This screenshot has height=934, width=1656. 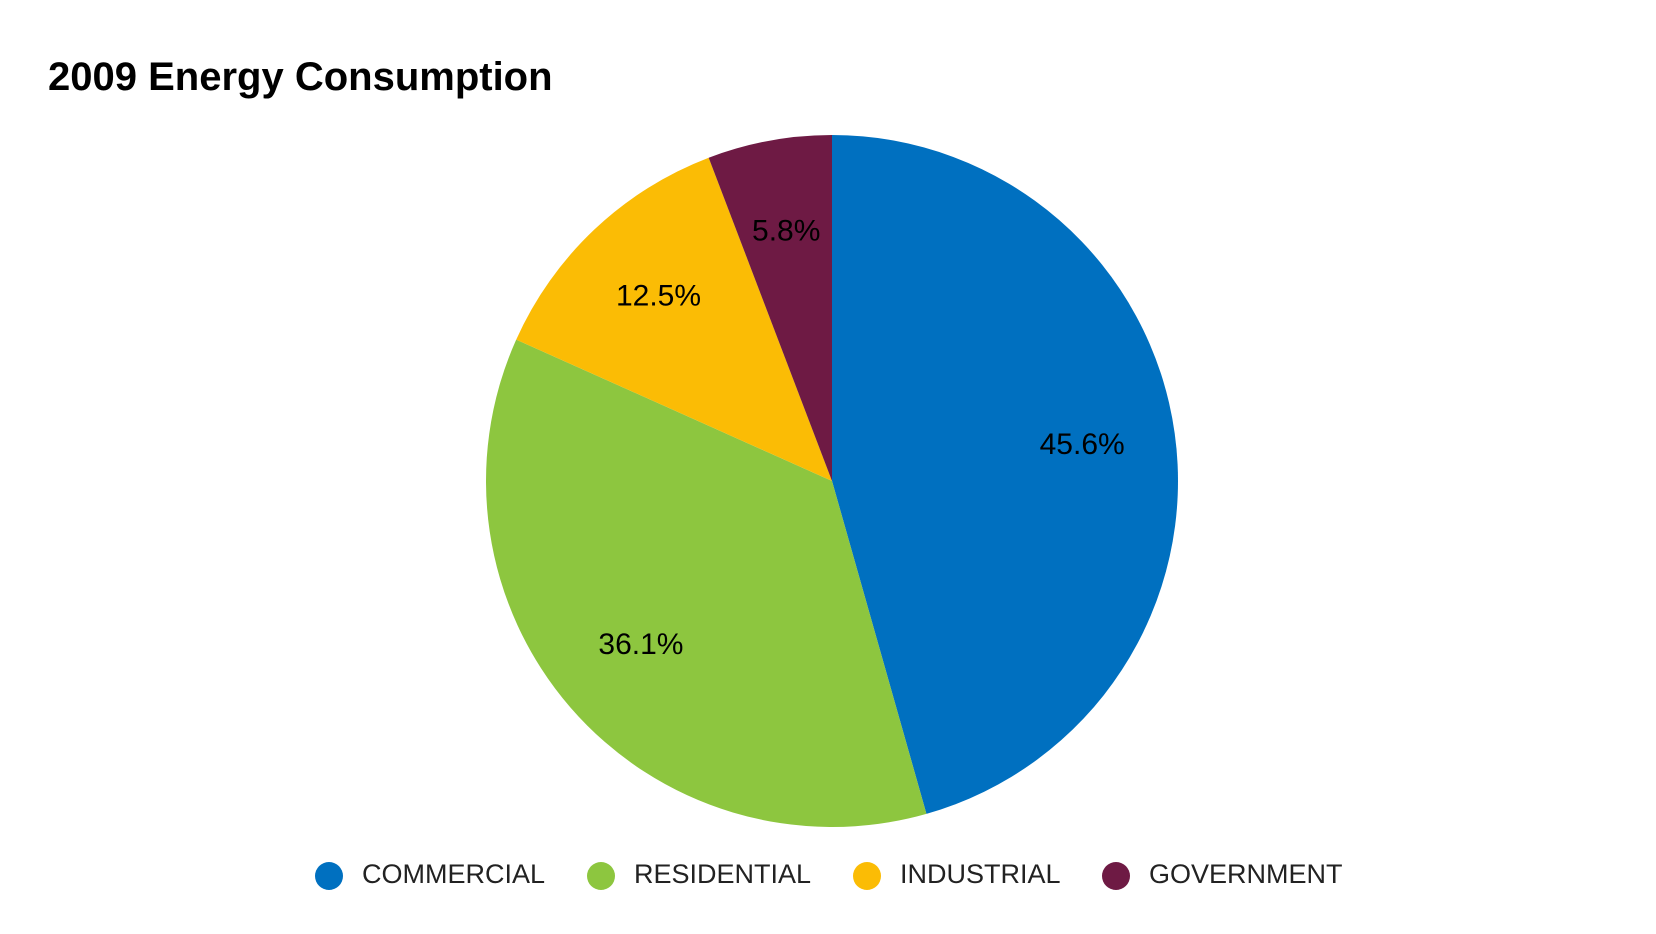 I want to click on value-label: 45.6%, so click(x=1082, y=444).